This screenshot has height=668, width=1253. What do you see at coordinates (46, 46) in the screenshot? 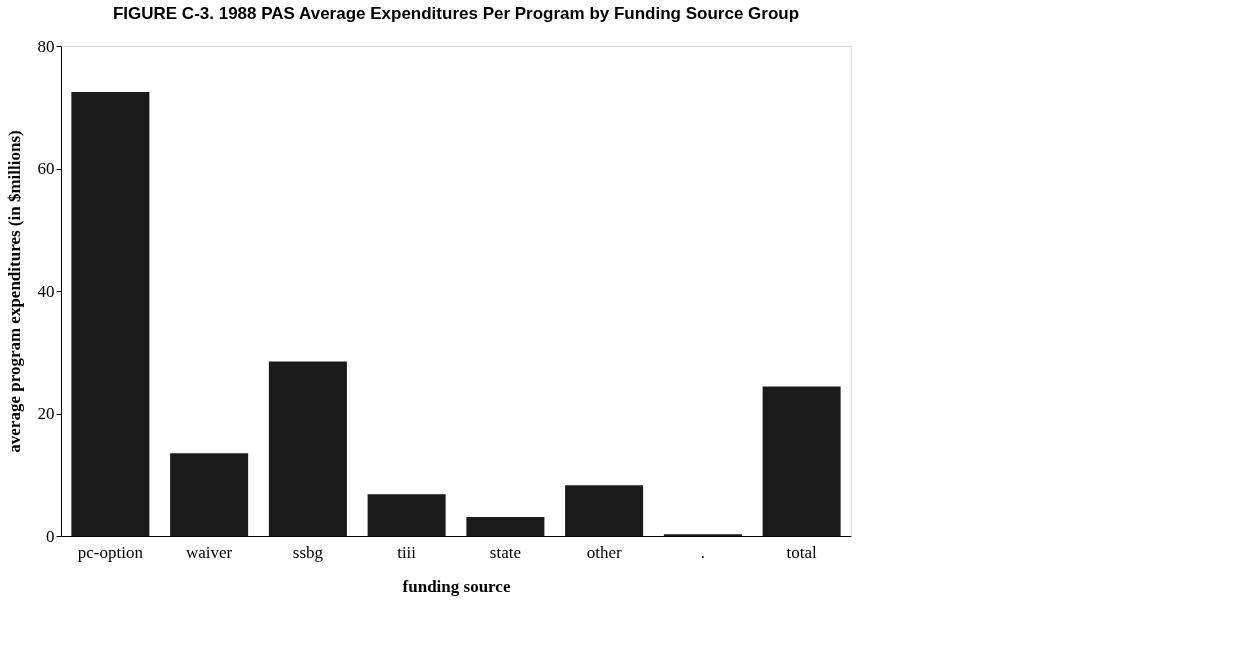
I see `y-tick-label: 80` at bounding box center [46, 46].